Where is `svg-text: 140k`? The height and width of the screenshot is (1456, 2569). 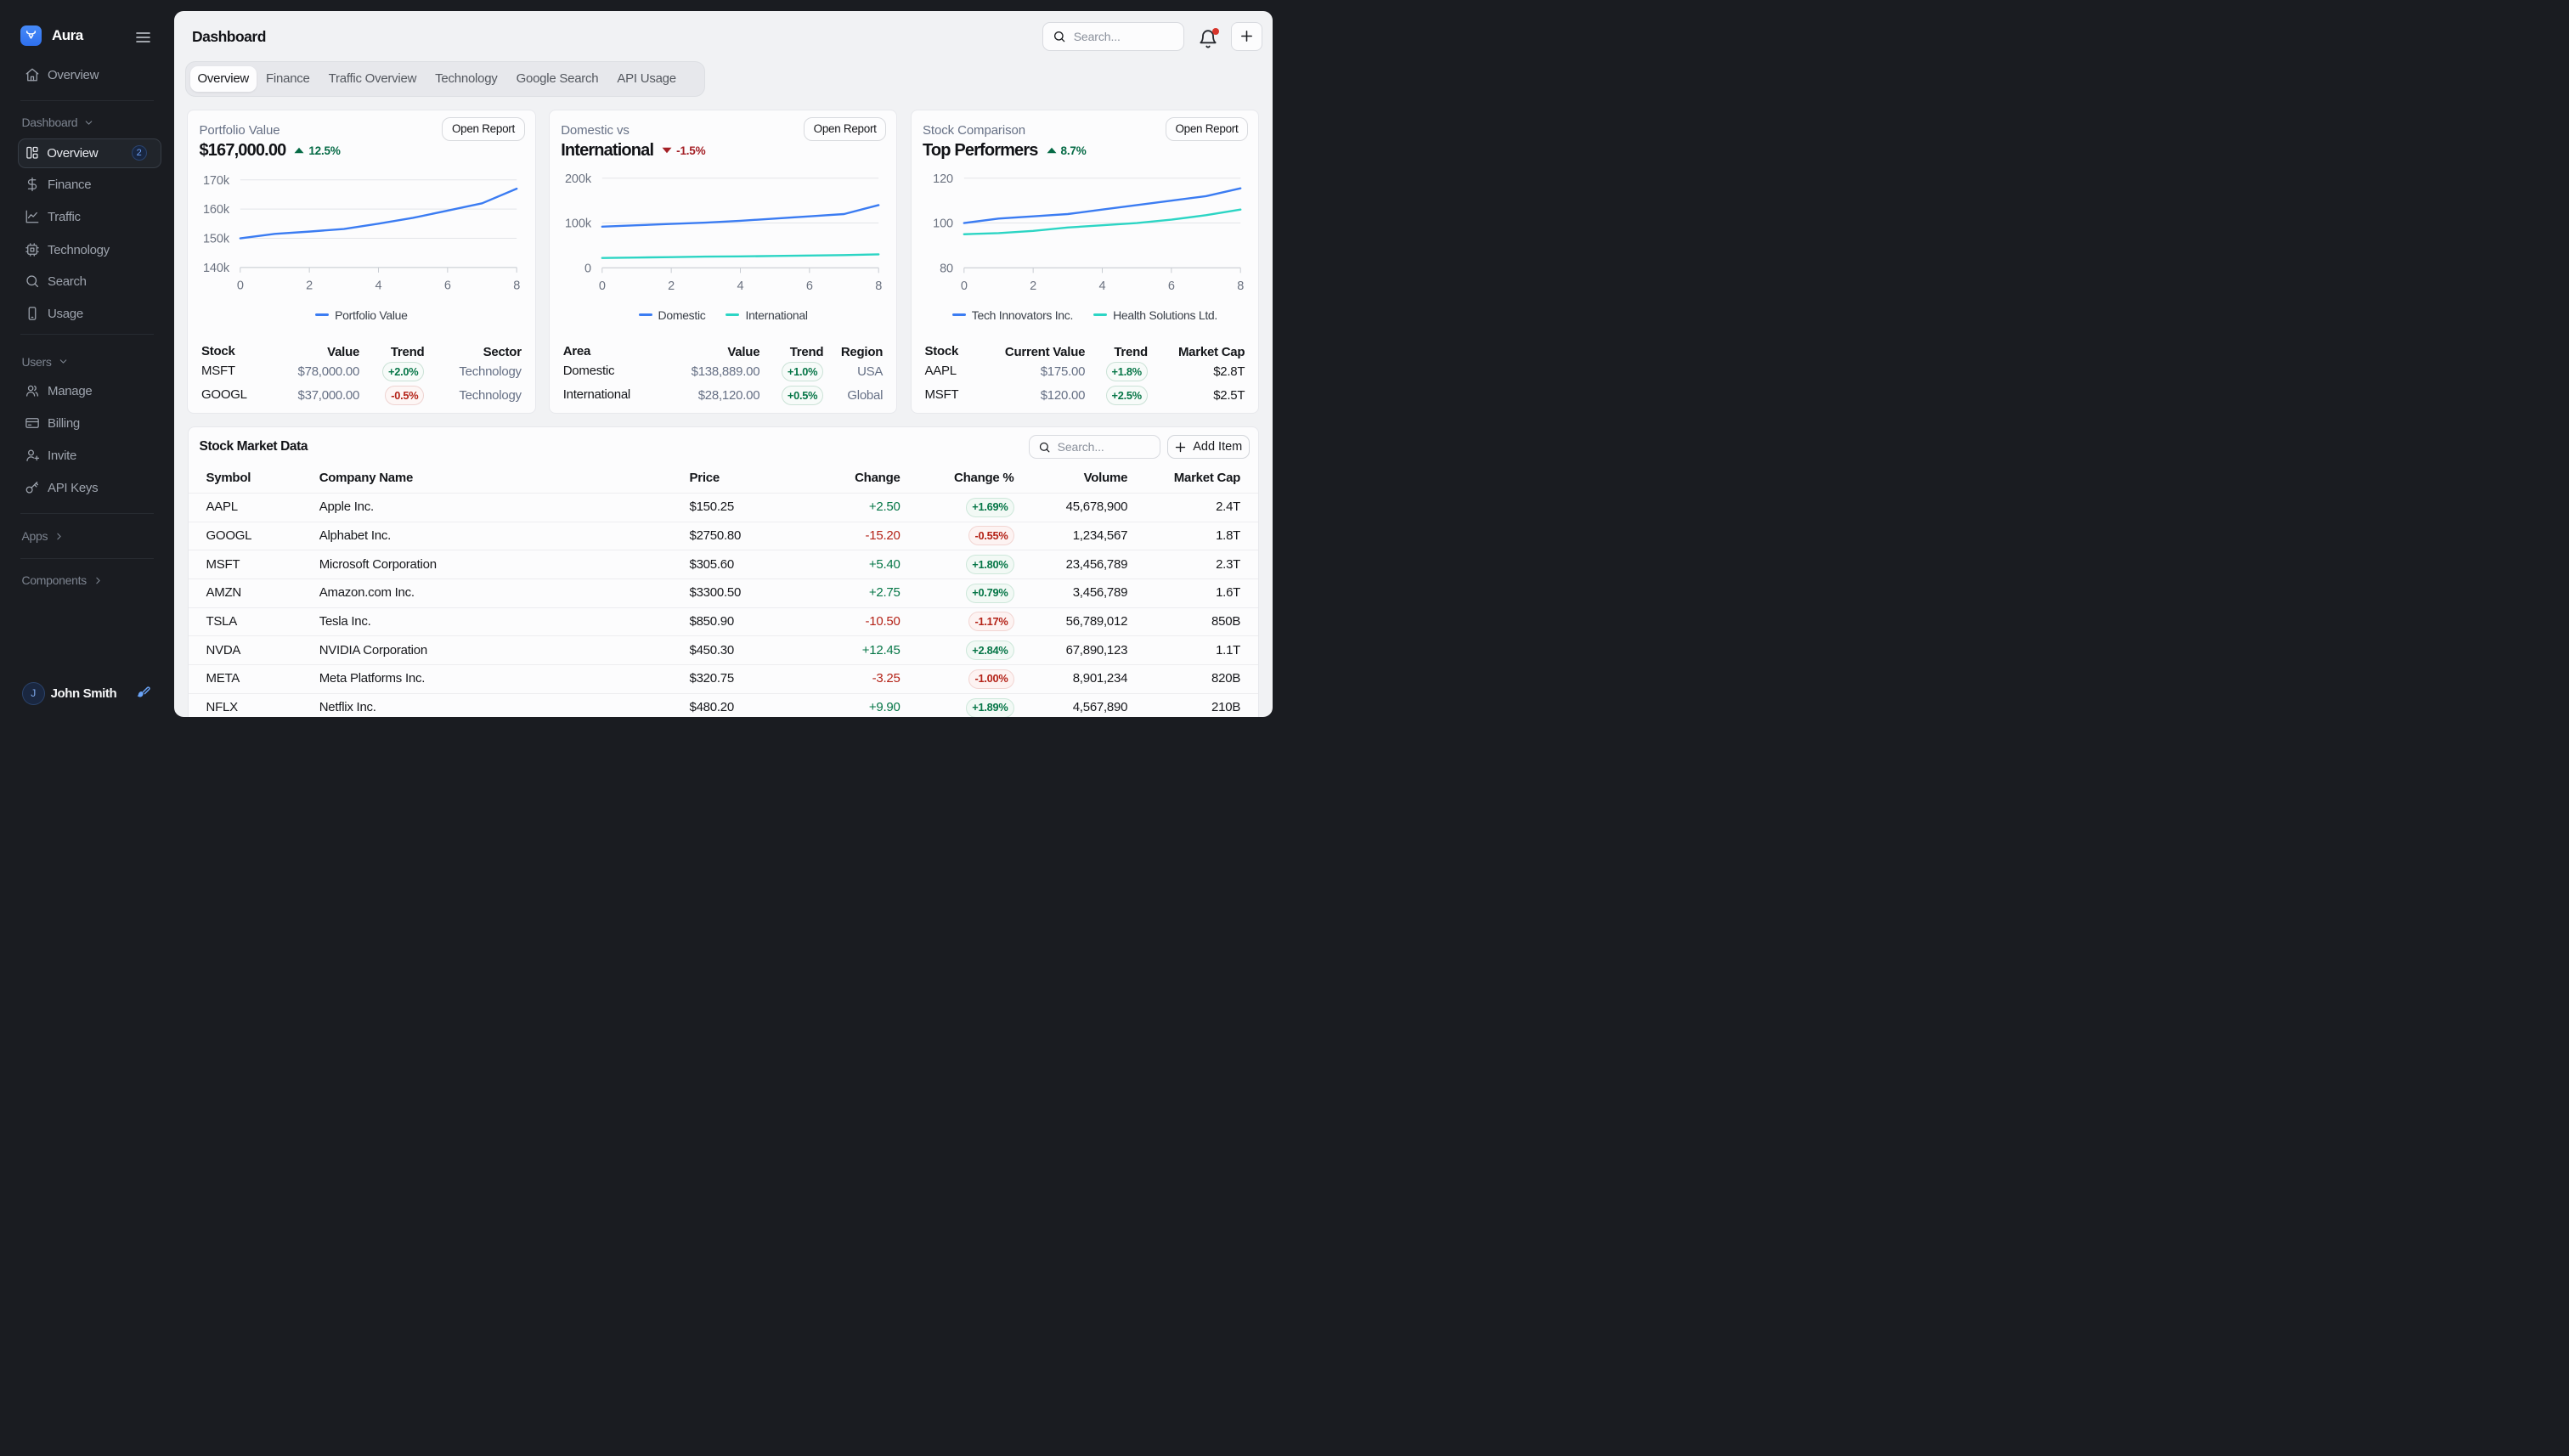
svg-text: 140k is located at coordinates (217, 268).